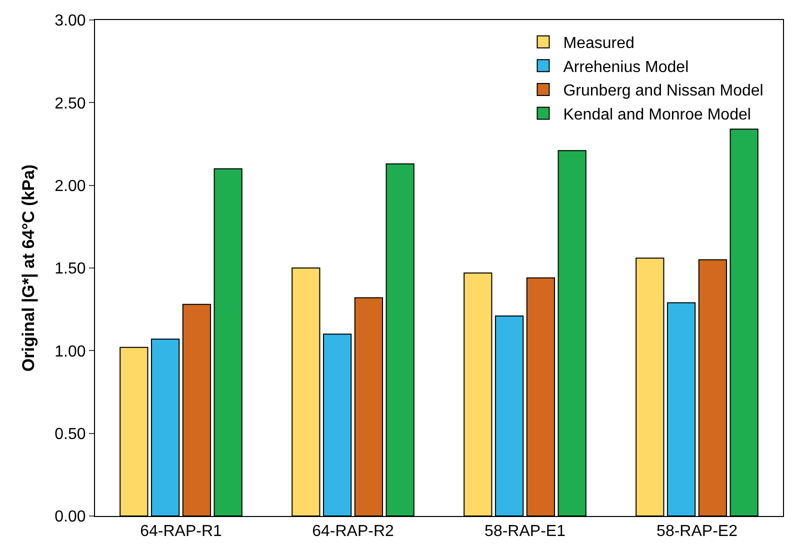 Image resolution: width=793 pixels, height=556 pixels. What do you see at coordinates (70, 434) in the screenshot?
I see `y-tick-label: 0.50` at bounding box center [70, 434].